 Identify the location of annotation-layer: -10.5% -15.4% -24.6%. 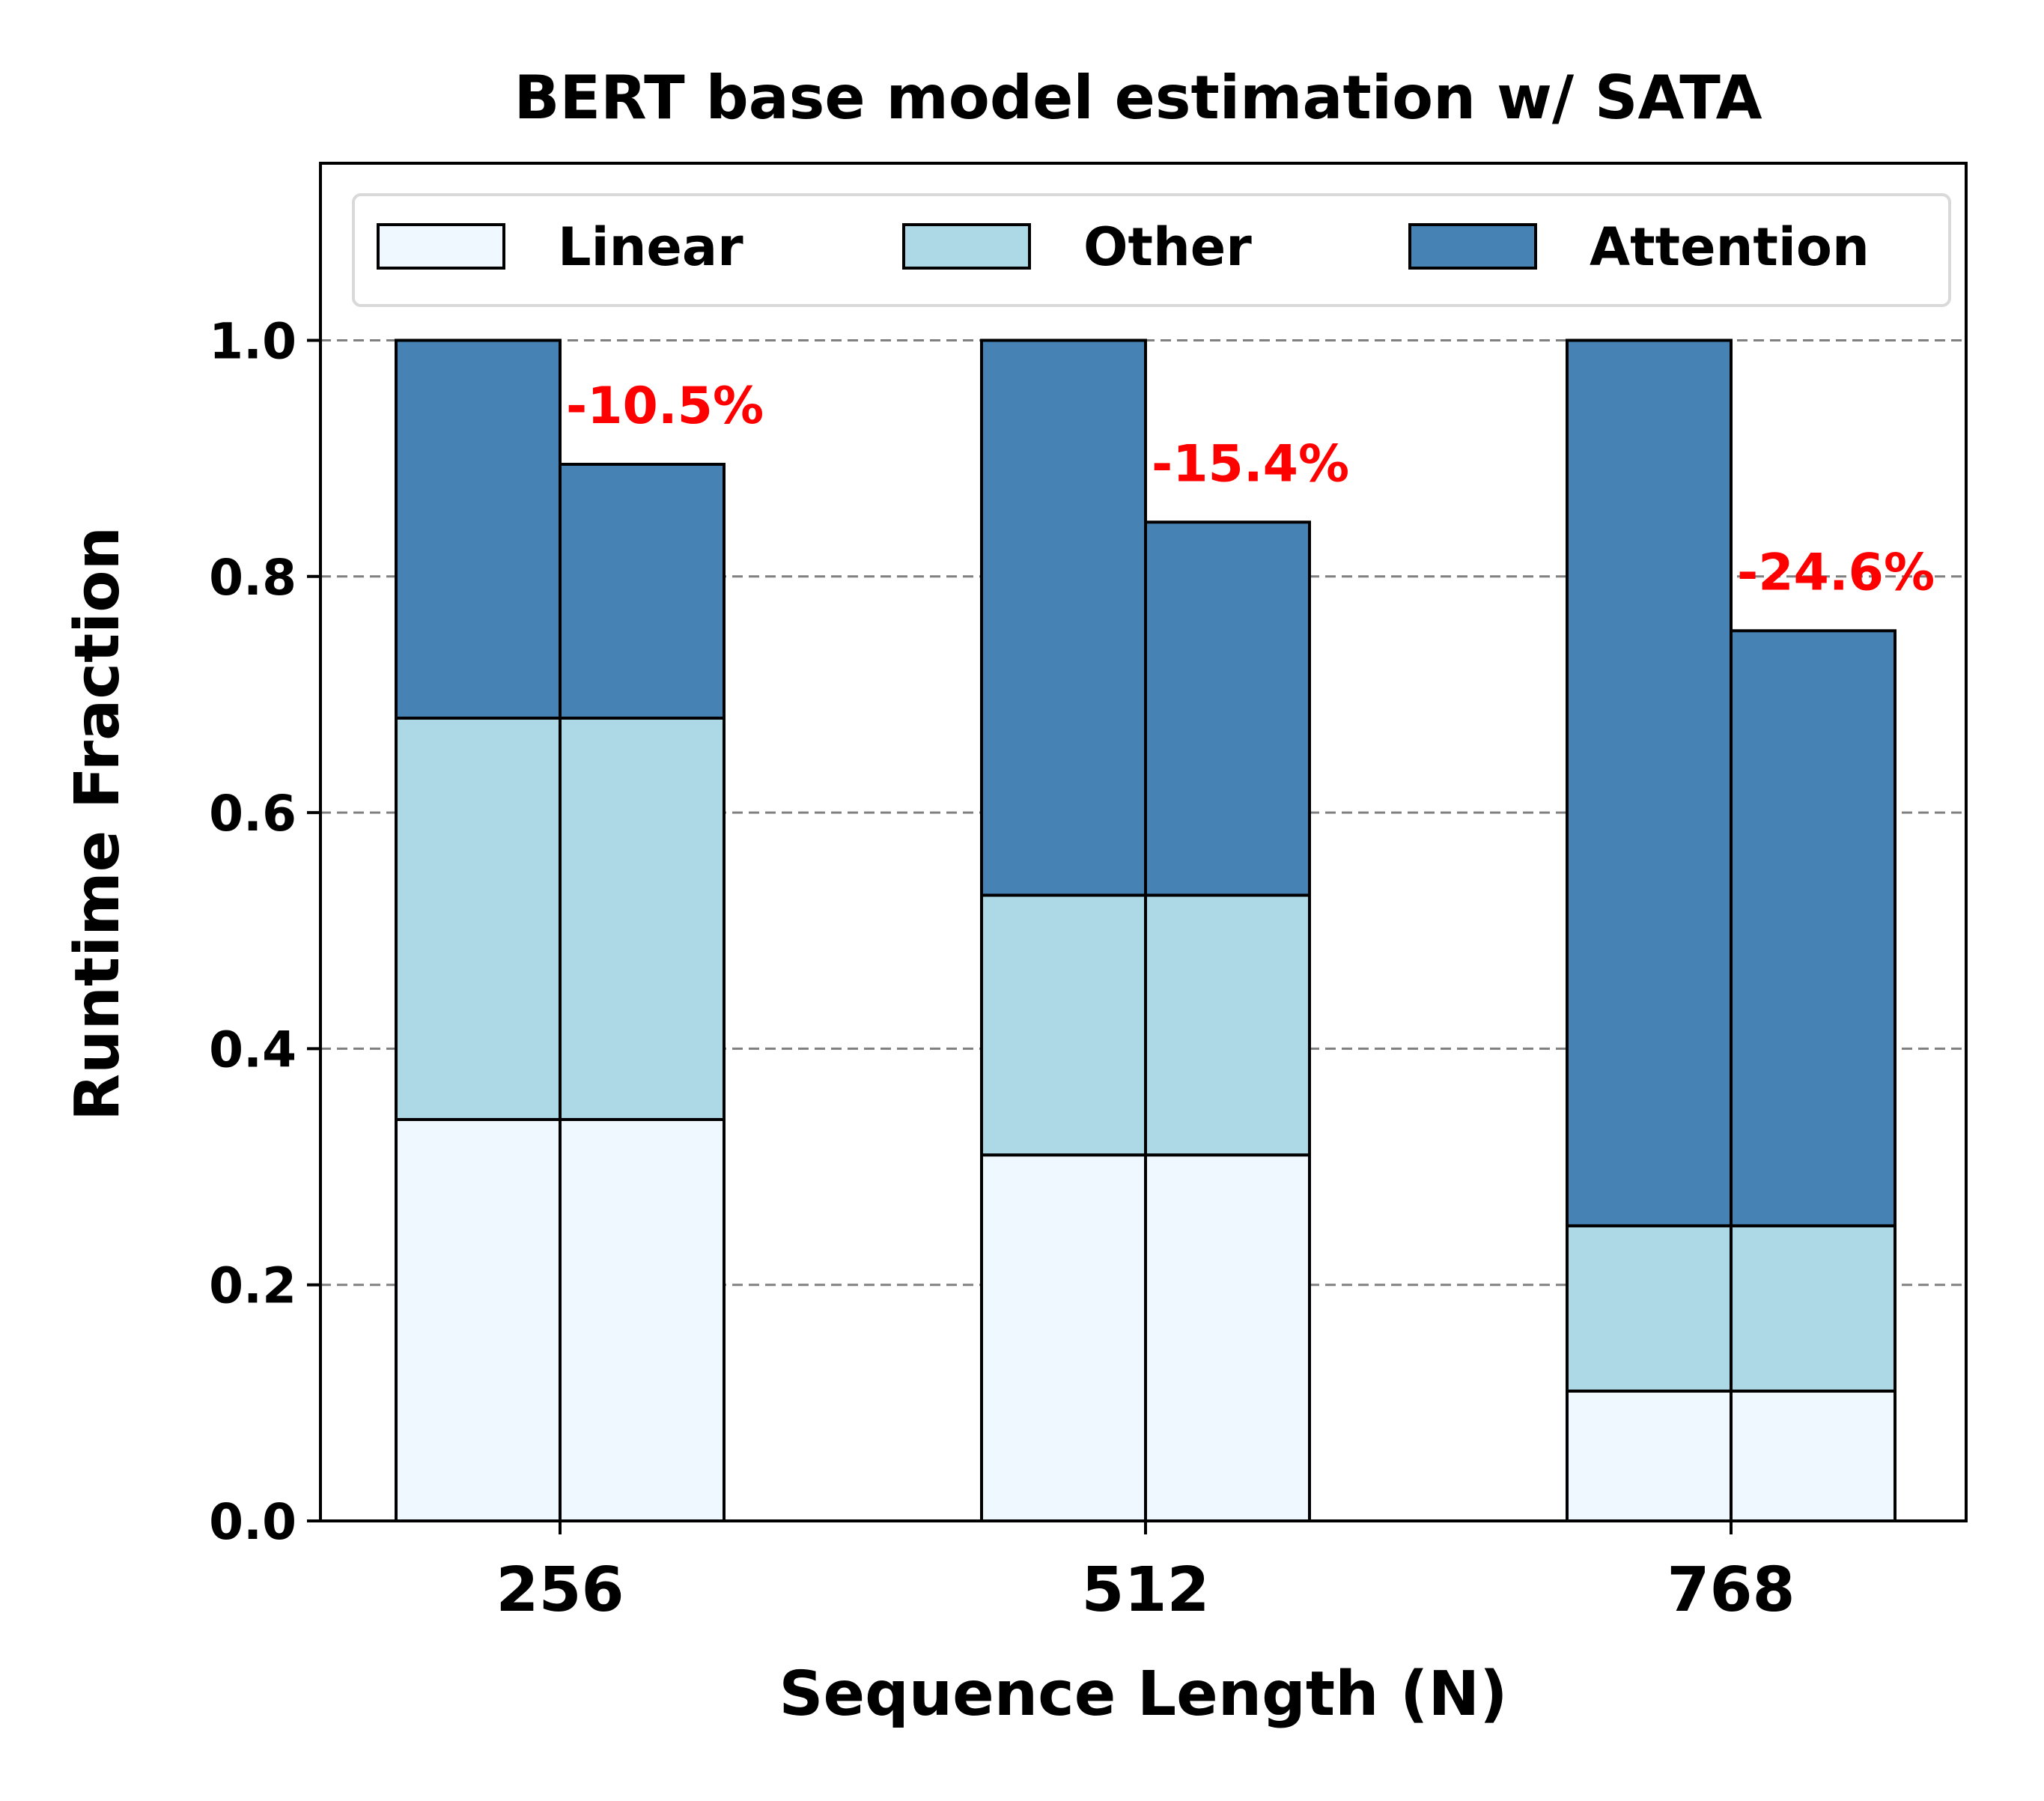
(1250, 489).